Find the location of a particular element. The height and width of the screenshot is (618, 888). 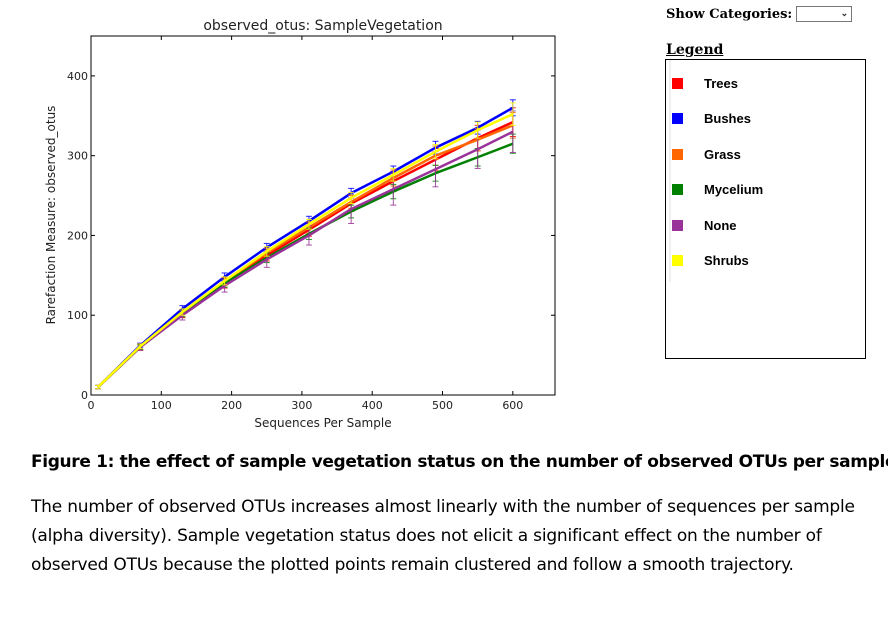

x-axis-title: Sequences Per Sample is located at coordinates (322, 423).